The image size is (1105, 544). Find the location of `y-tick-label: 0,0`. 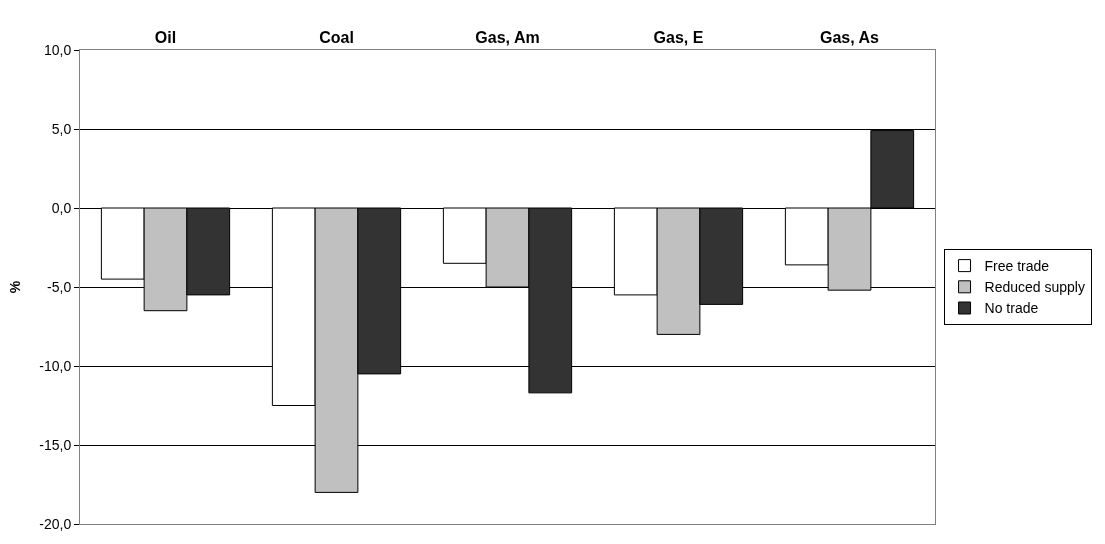

y-tick-label: 0,0 is located at coordinates (61, 207).